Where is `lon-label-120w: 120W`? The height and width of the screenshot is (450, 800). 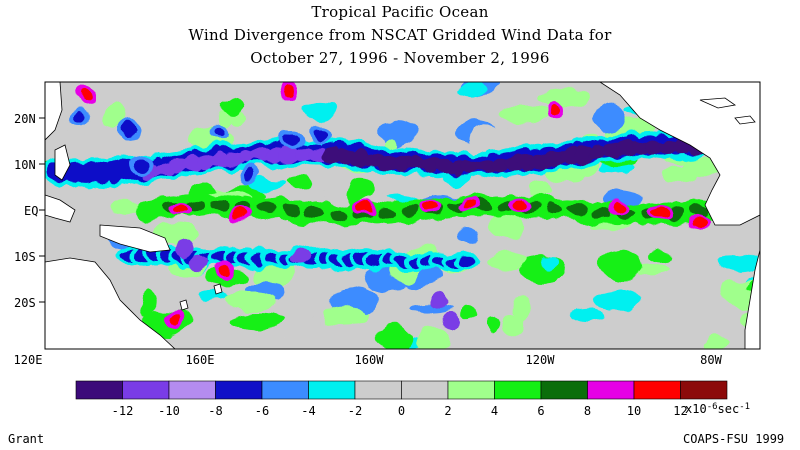
lon-label-120w: 120W is located at coordinates (540, 360).